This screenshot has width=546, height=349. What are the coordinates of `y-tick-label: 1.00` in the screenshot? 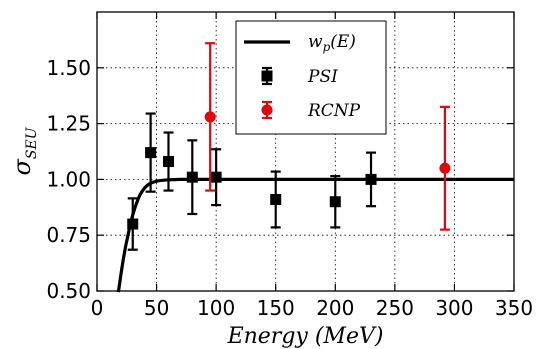 It's located at (68, 179).